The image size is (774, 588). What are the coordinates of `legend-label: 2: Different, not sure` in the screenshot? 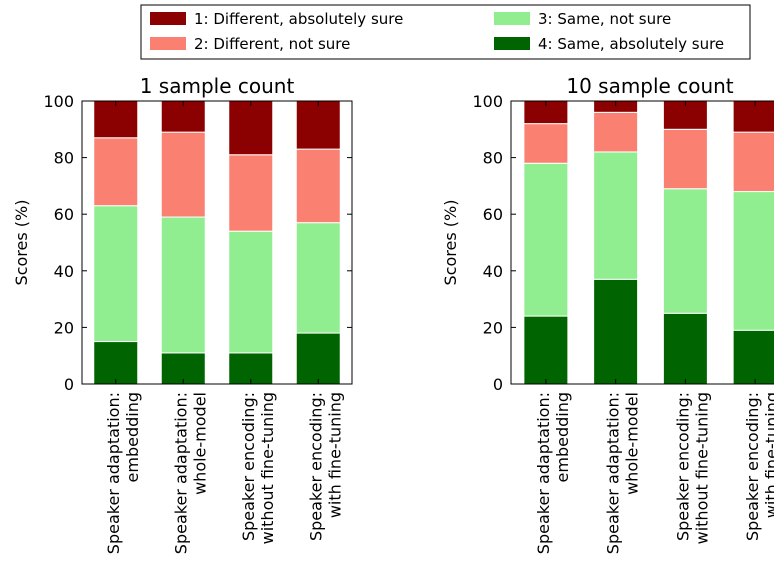 It's located at (272, 44).